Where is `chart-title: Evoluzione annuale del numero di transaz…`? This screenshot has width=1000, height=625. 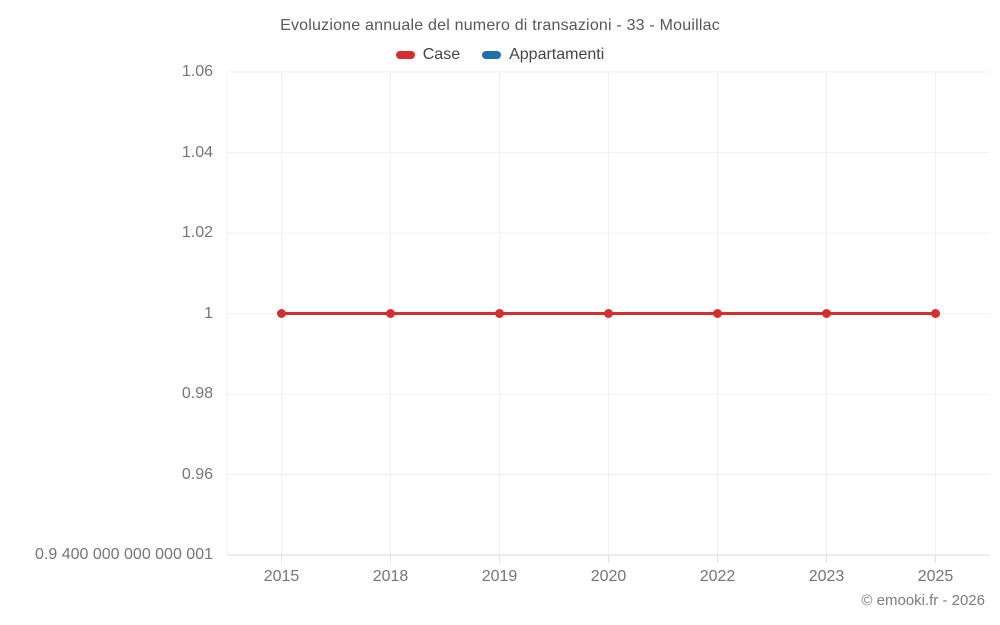
chart-title: Evoluzione annuale del numero di transaz… is located at coordinates (500, 25).